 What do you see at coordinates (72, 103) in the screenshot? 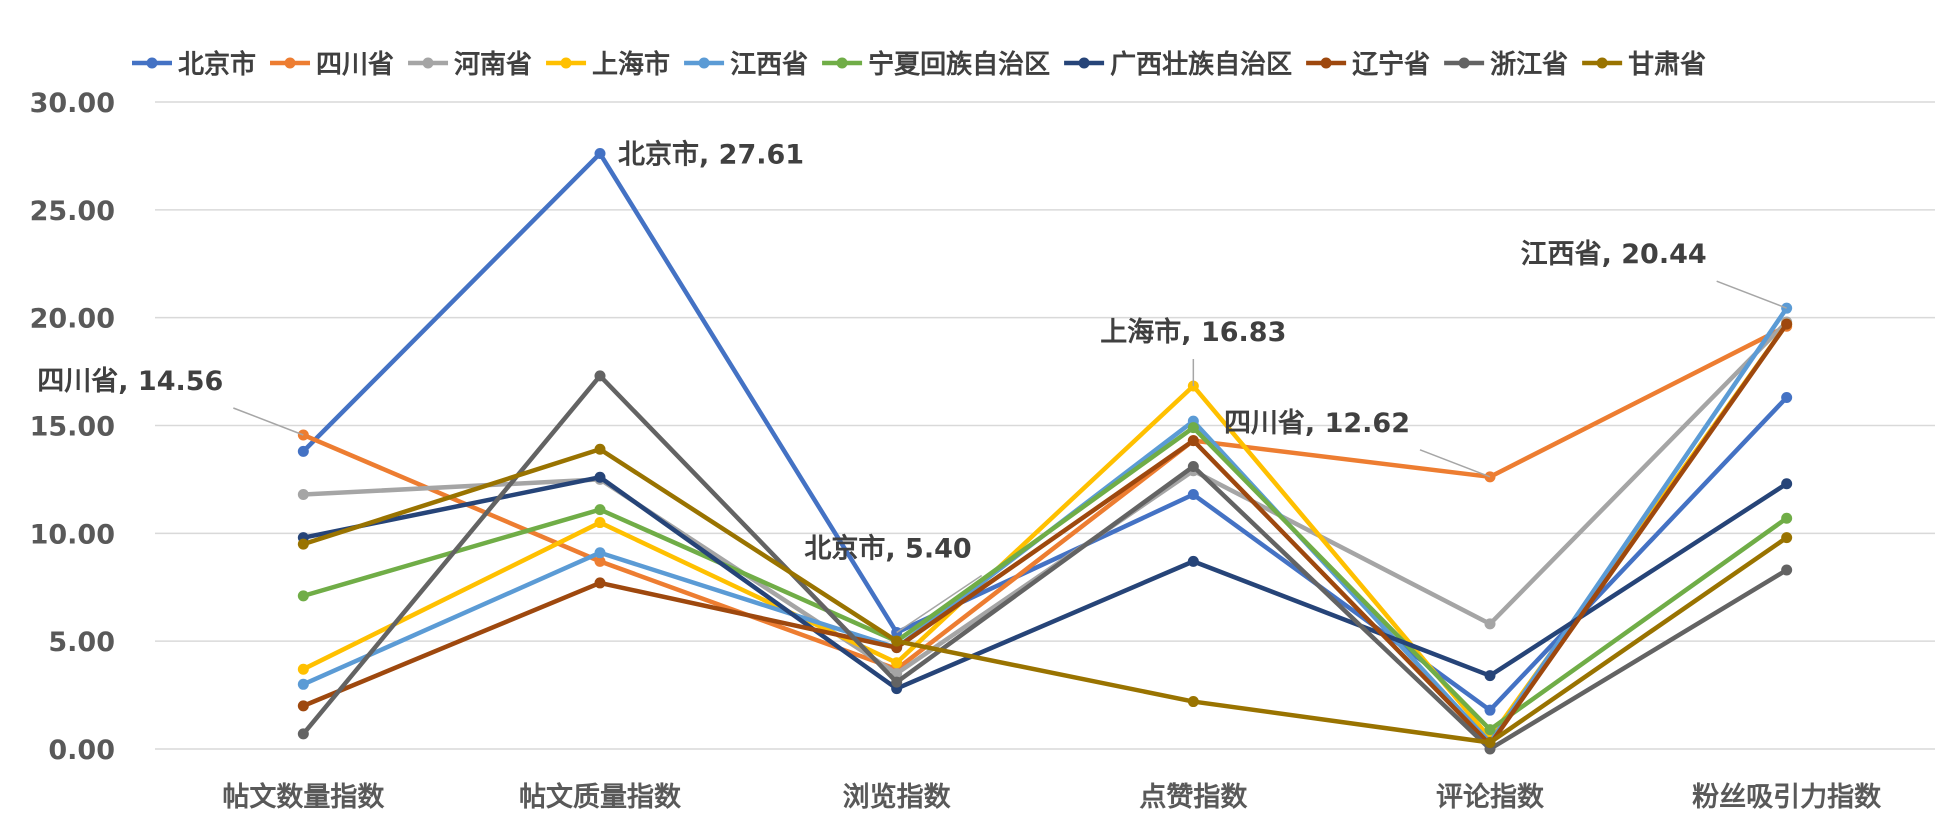
I see `y-tick-label: 30.00` at bounding box center [72, 103].